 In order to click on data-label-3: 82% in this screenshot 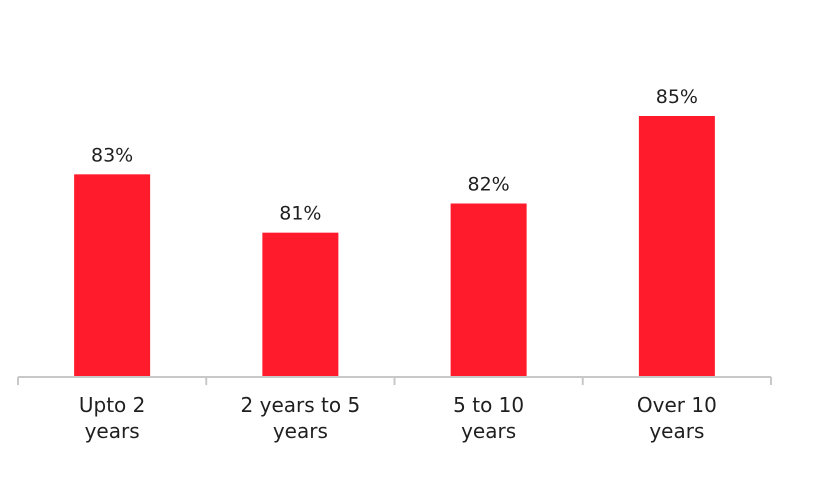, I will do `click(489, 185)`.